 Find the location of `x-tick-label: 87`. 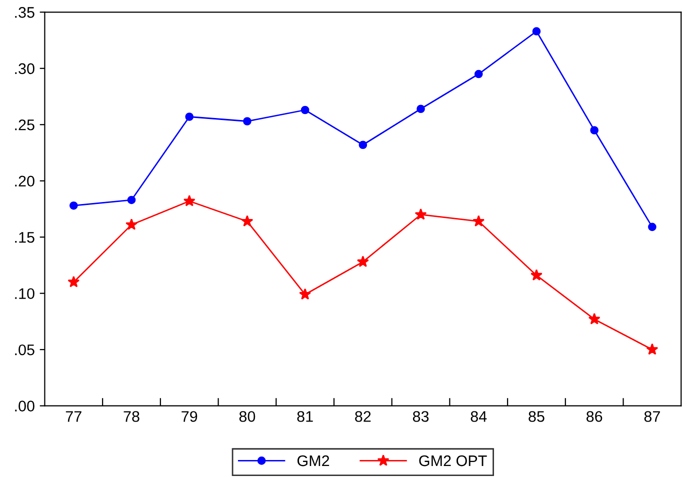

x-tick-label: 87 is located at coordinates (652, 416).